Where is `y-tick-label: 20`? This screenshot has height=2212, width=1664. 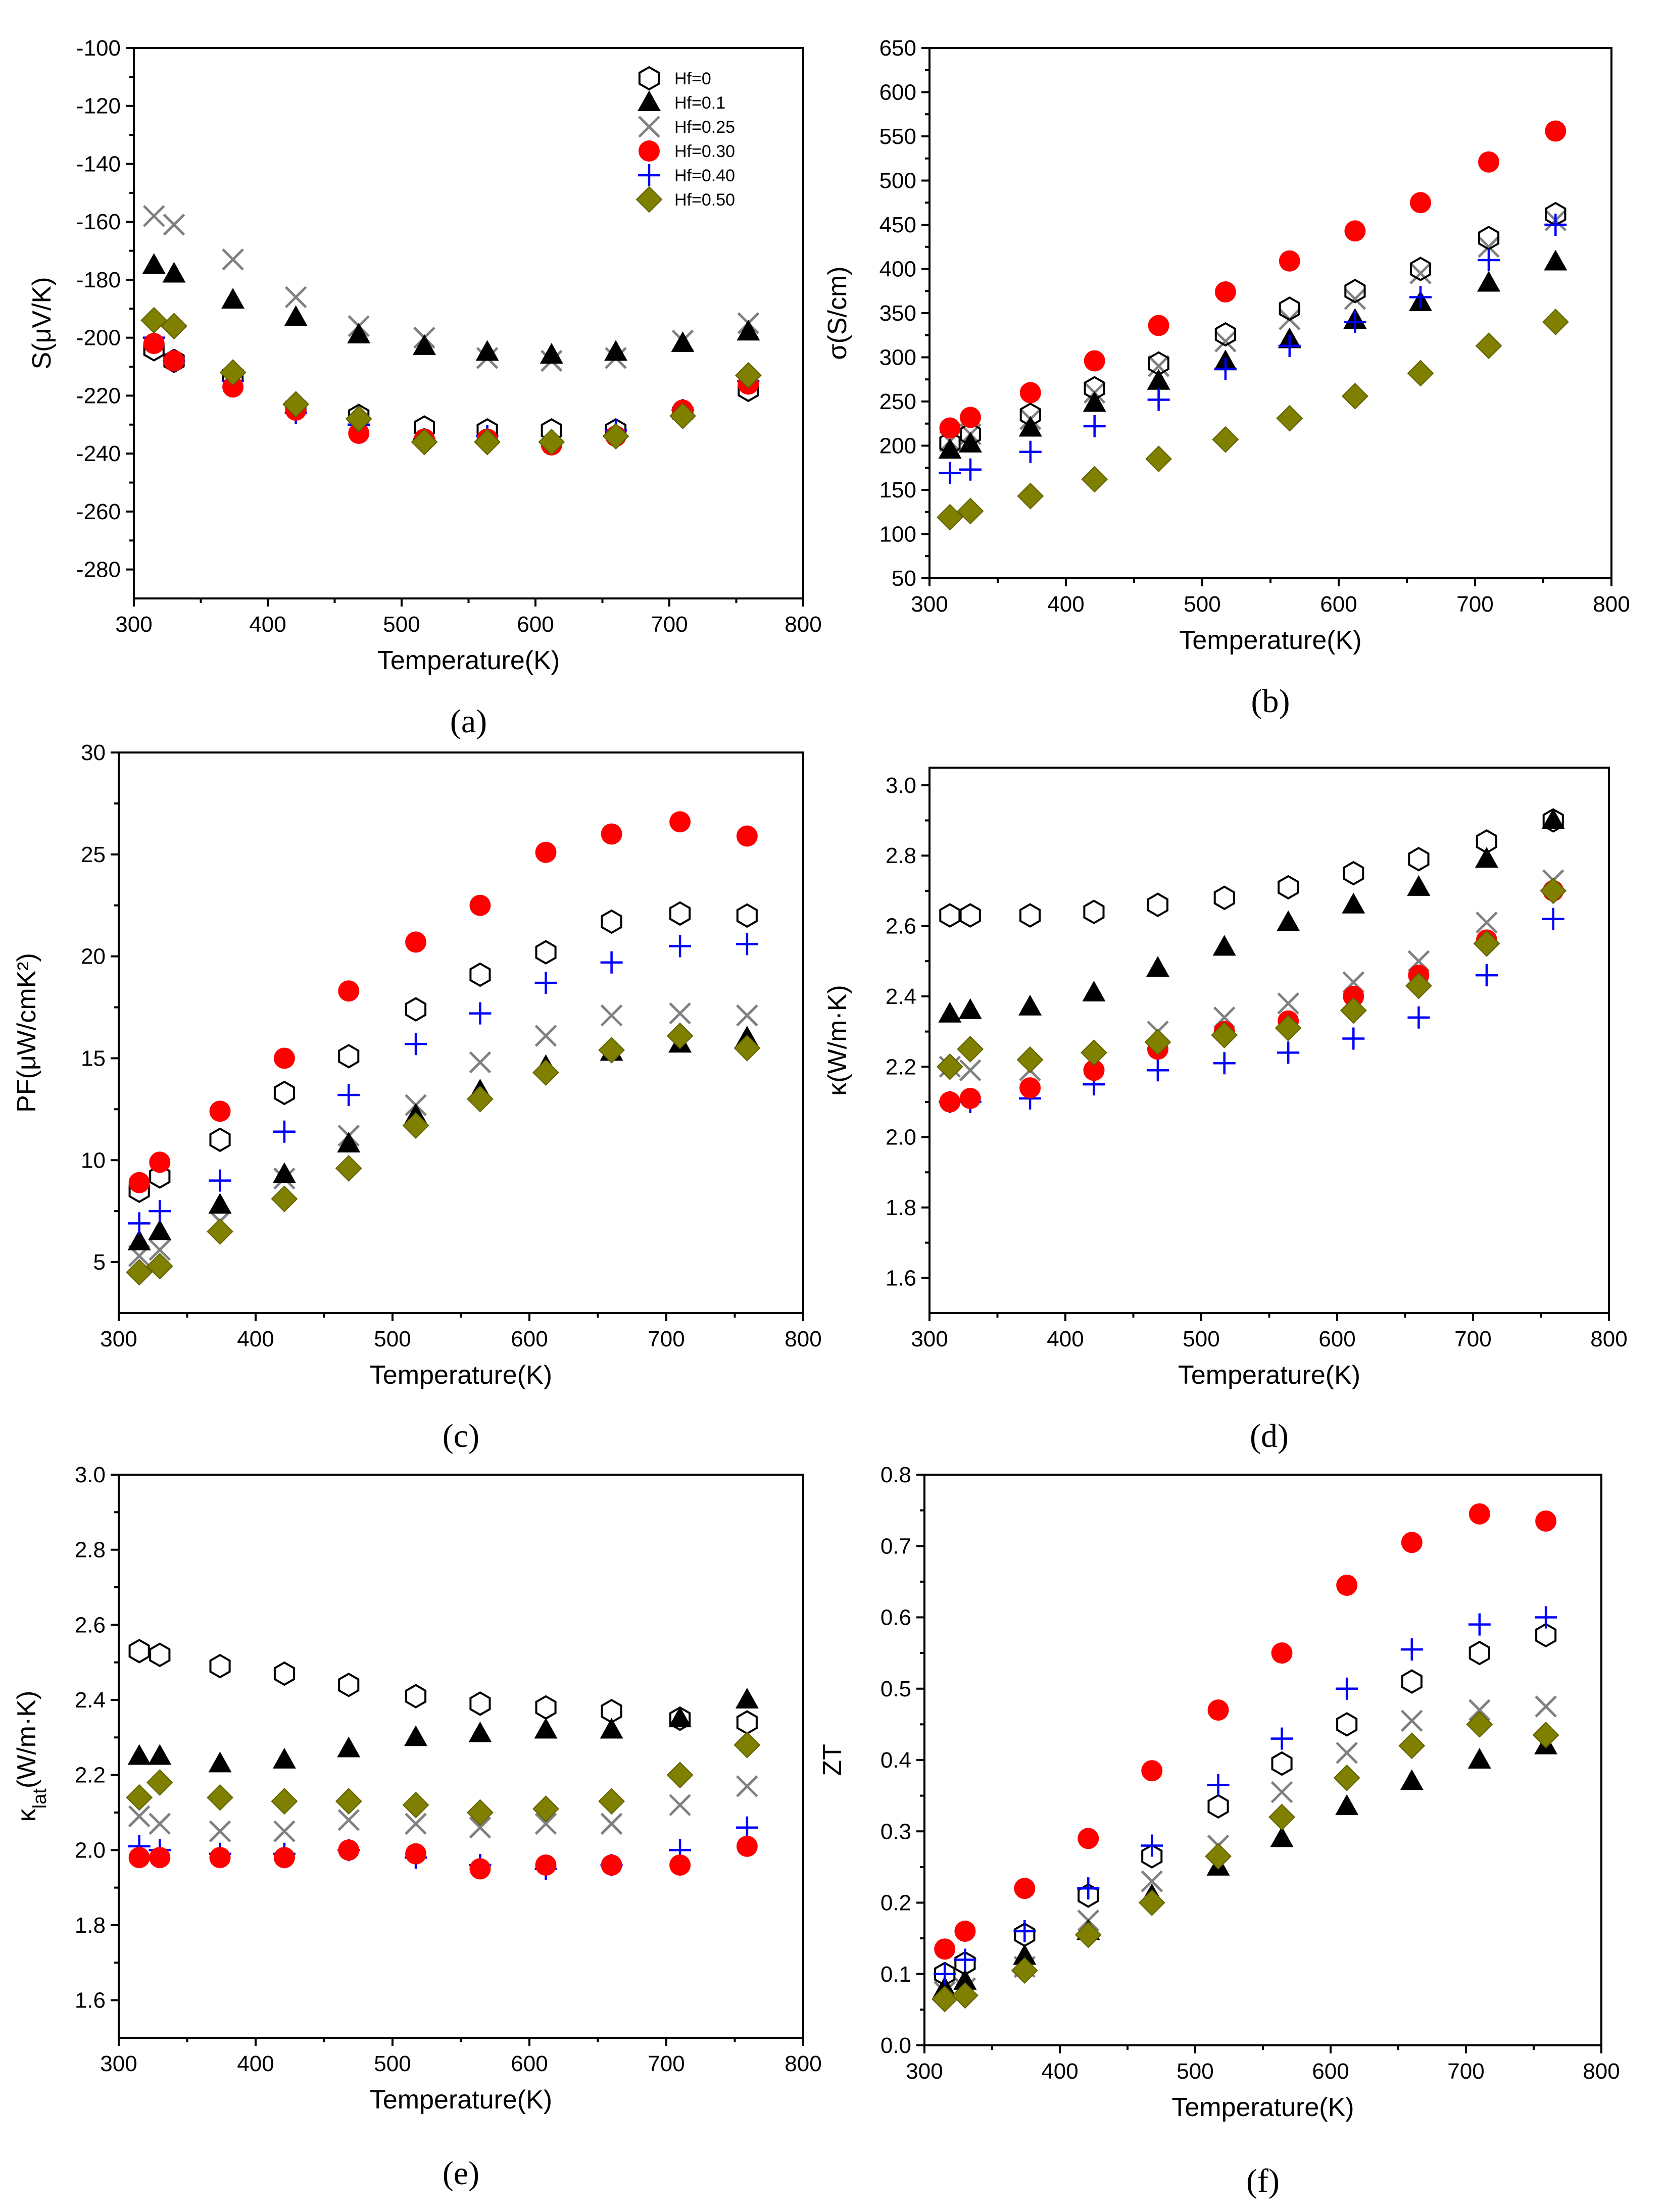
y-tick-label: 20 is located at coordinates (93, 956).